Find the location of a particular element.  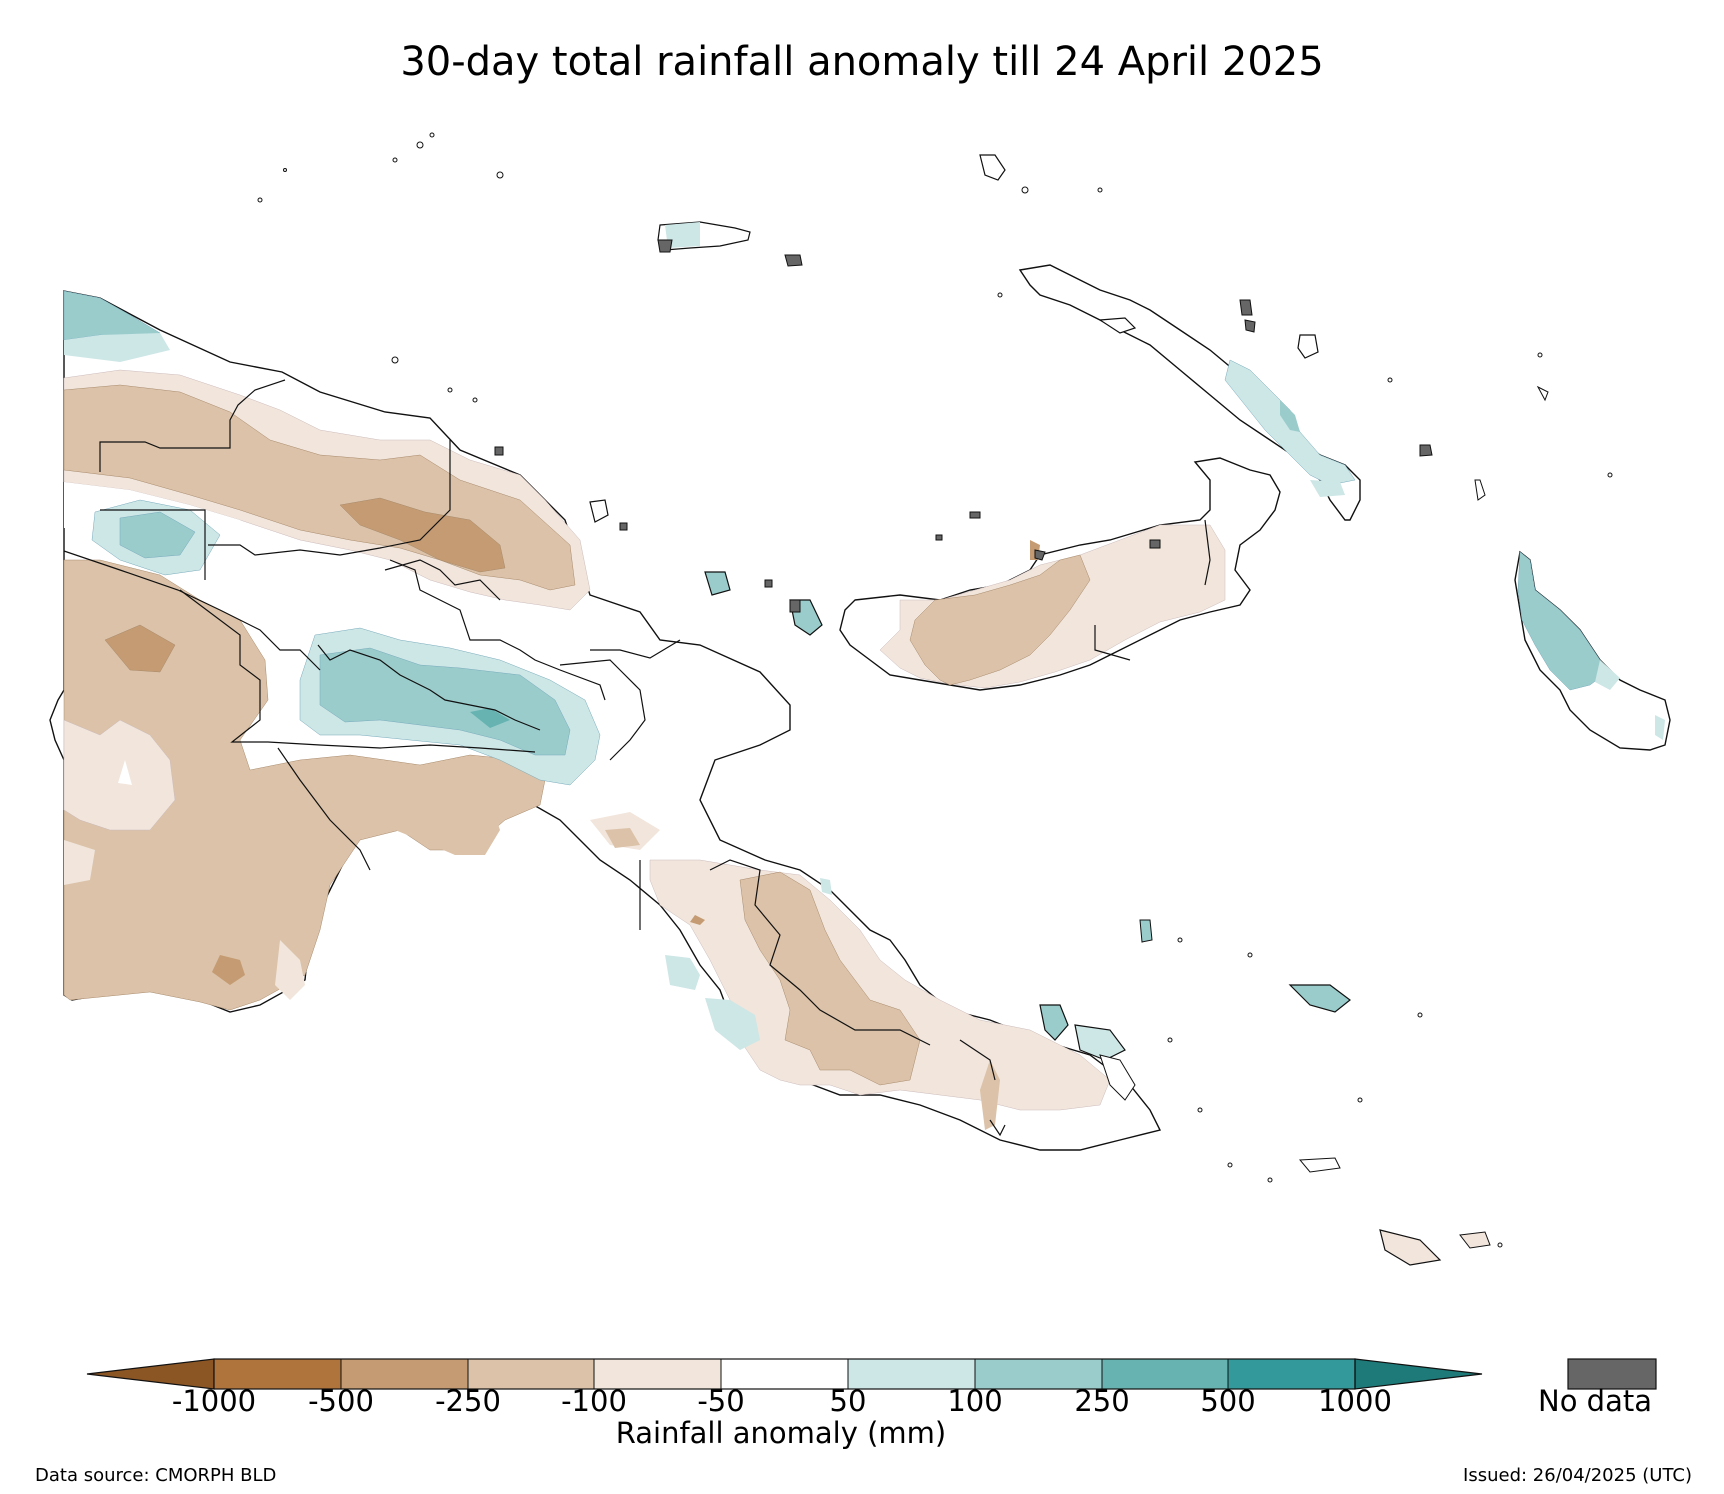

colorbar-tick-label: 50 is located at coordinates (848, 1401).